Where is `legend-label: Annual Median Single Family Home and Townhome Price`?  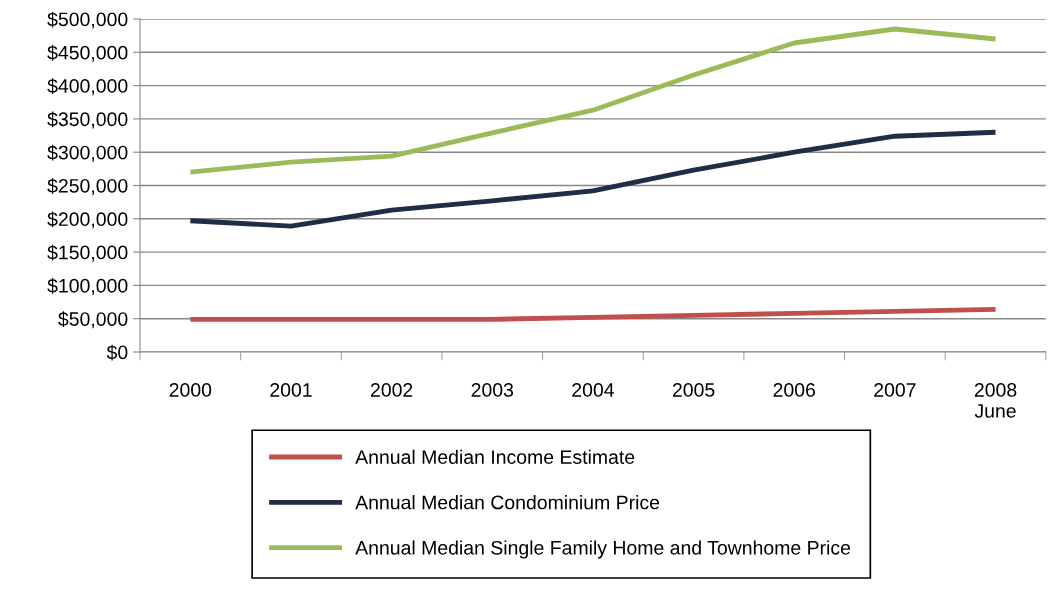 legend-label: Annual Median Single Family Home and Townhome Price is located at coordinates (603, 549).